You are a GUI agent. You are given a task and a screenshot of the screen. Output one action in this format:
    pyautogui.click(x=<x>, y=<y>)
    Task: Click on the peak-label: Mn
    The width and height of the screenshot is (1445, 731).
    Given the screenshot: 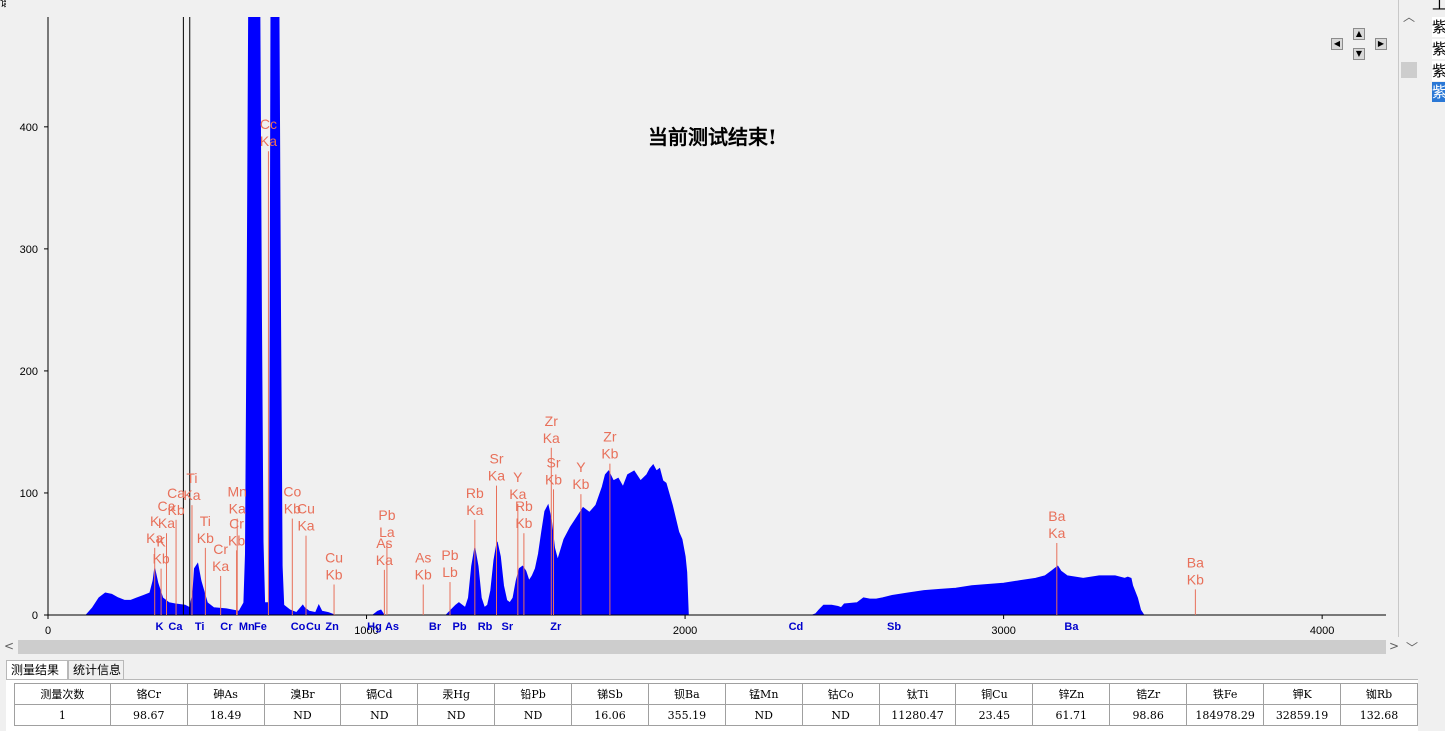 What is the action you would take?
    pyautogui.click(x=236, y=492)
    